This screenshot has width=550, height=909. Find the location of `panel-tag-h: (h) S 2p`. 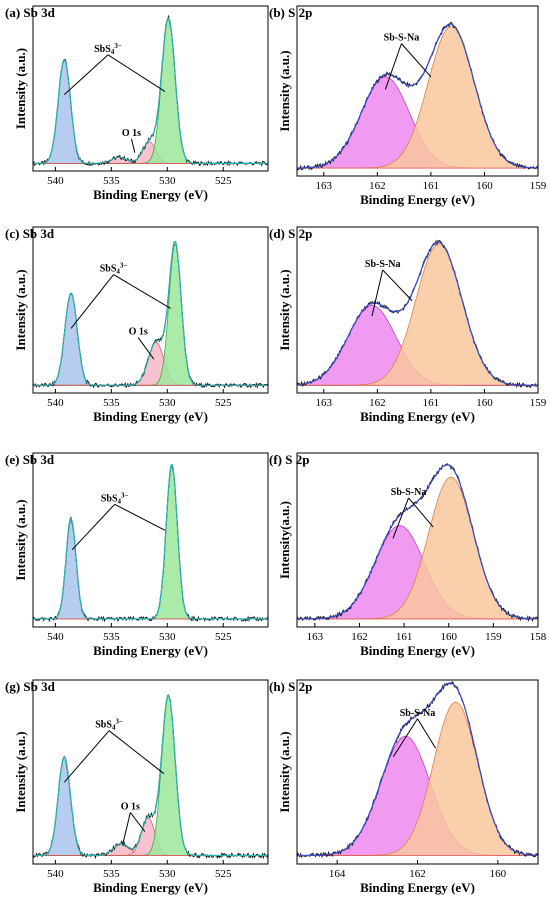

panel-tag-h: (h) S 2p is located at coordinates (290, 686).